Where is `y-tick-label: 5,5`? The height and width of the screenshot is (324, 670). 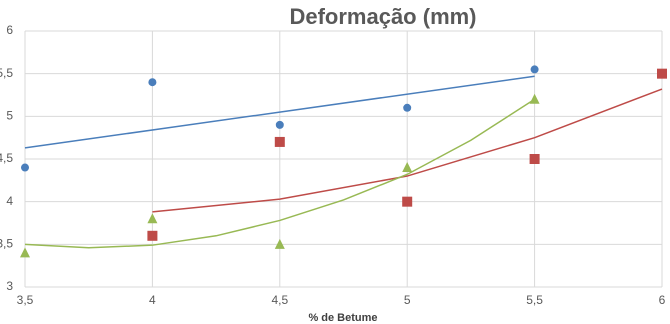 y-tick-label: 5,5 is located at coordinates (6, 73).